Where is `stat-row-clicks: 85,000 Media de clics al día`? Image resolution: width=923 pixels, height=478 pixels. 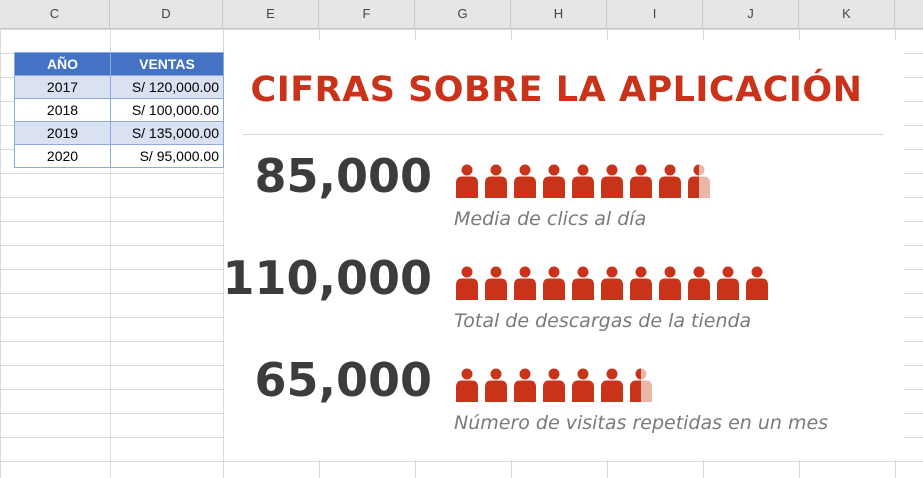
stat-row-clicks: 85,000 Media de clics al día is located at coordinates (564, 195).